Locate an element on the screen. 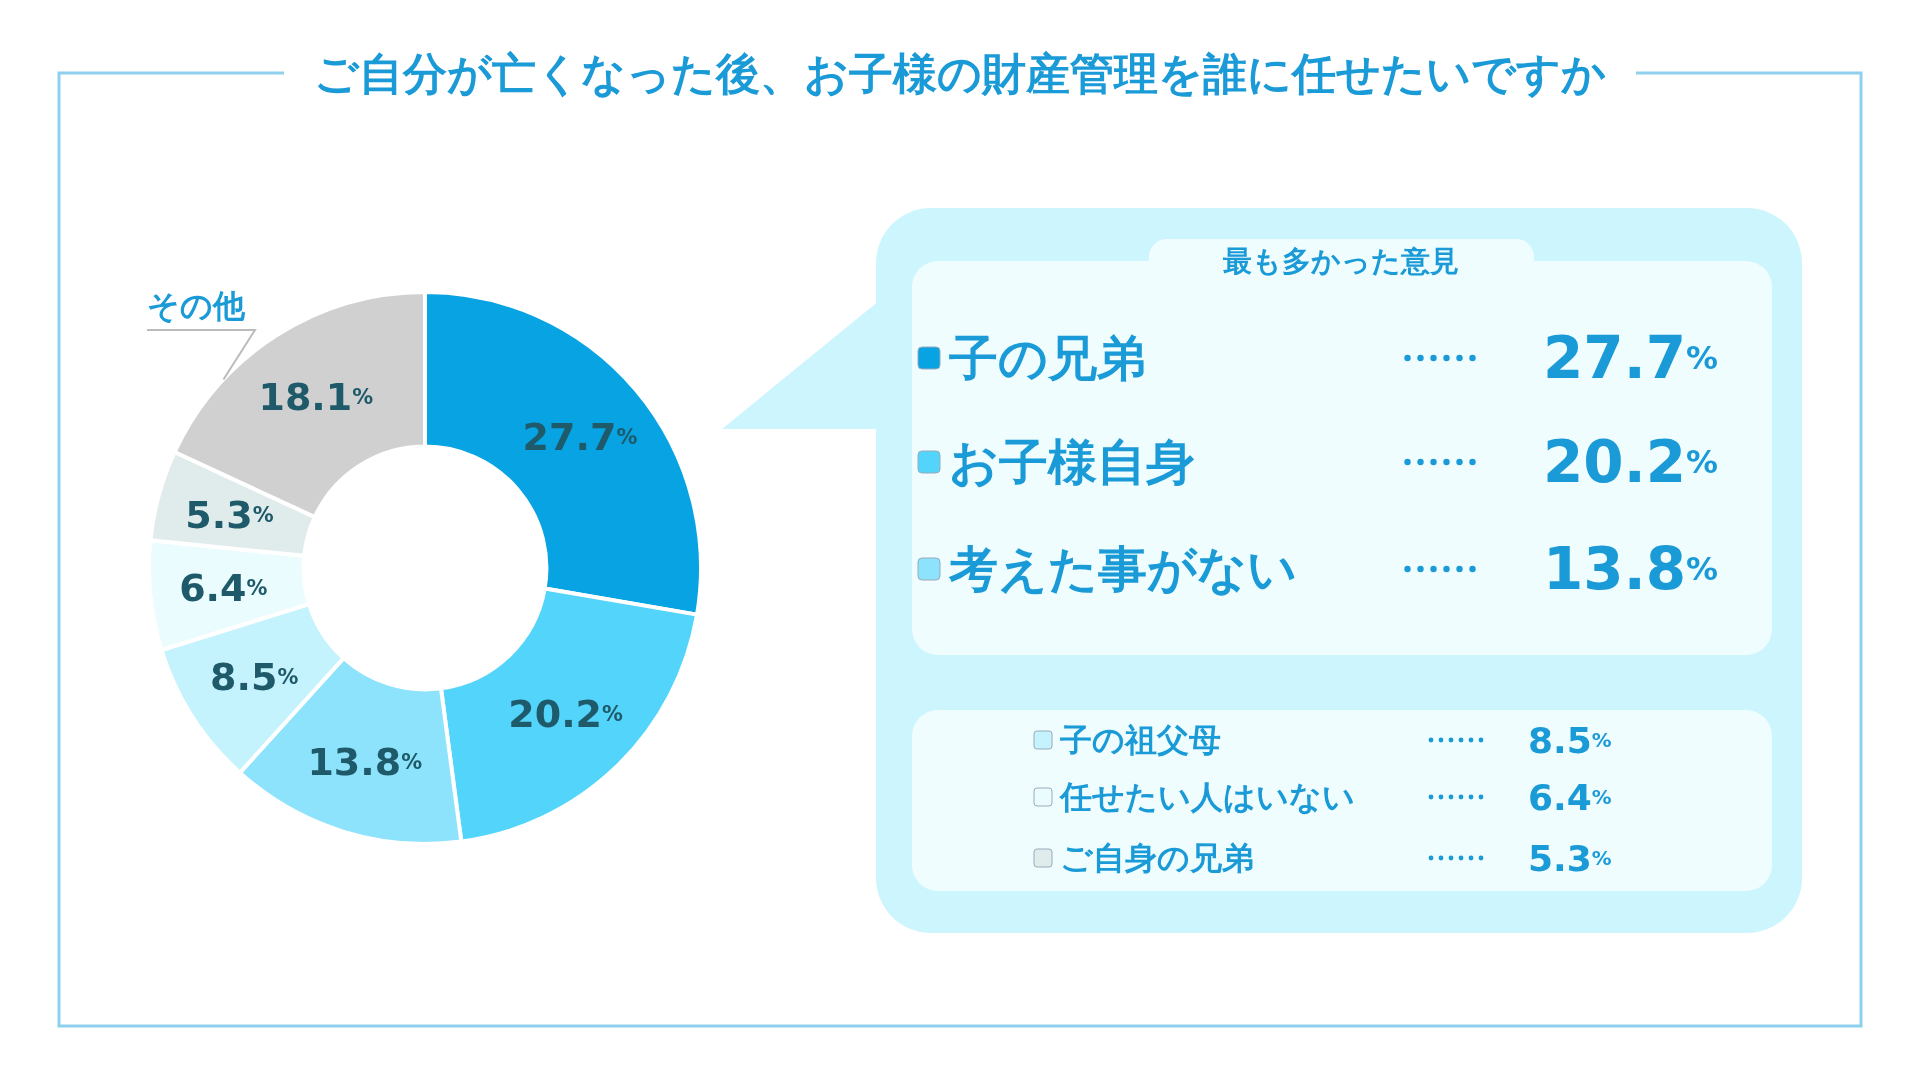 The width and height of the screenshot is (1920, 1080). text: 8.5% is located at coordinates (1570, 740).